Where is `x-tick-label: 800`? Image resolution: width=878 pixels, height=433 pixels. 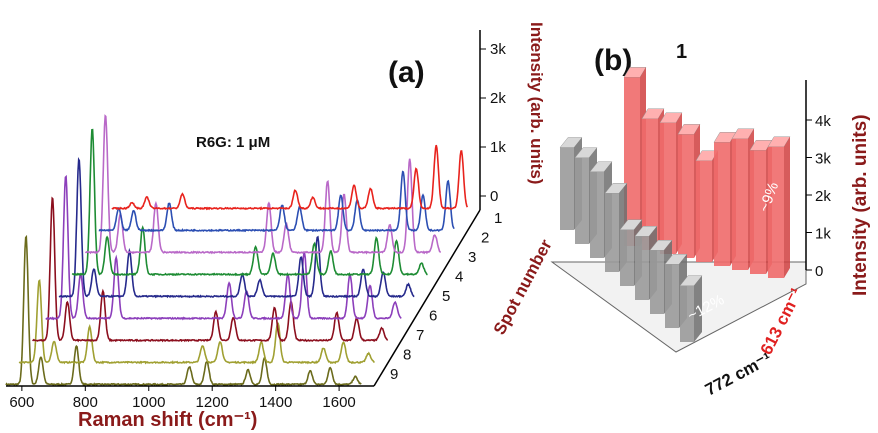
x-tick-label: 800 is located at coordinates (85, 402).